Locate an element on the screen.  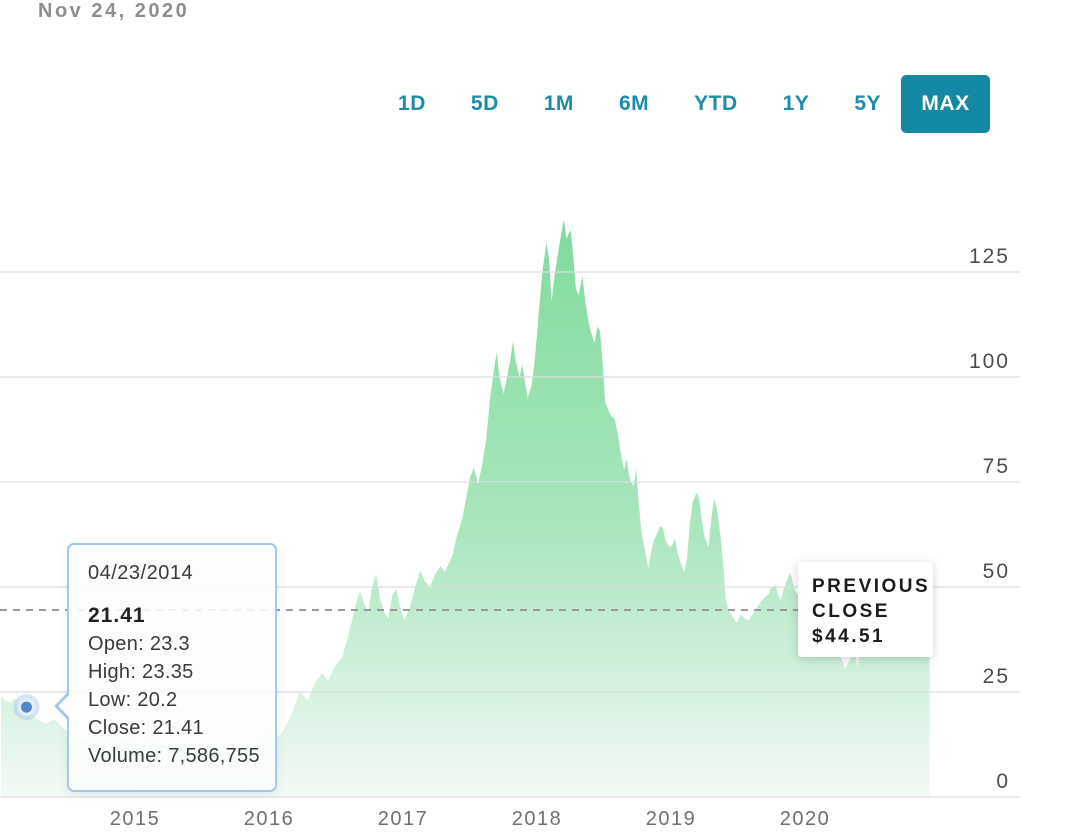
tooltip-arrow-icon is located at coordinates (63, 706).